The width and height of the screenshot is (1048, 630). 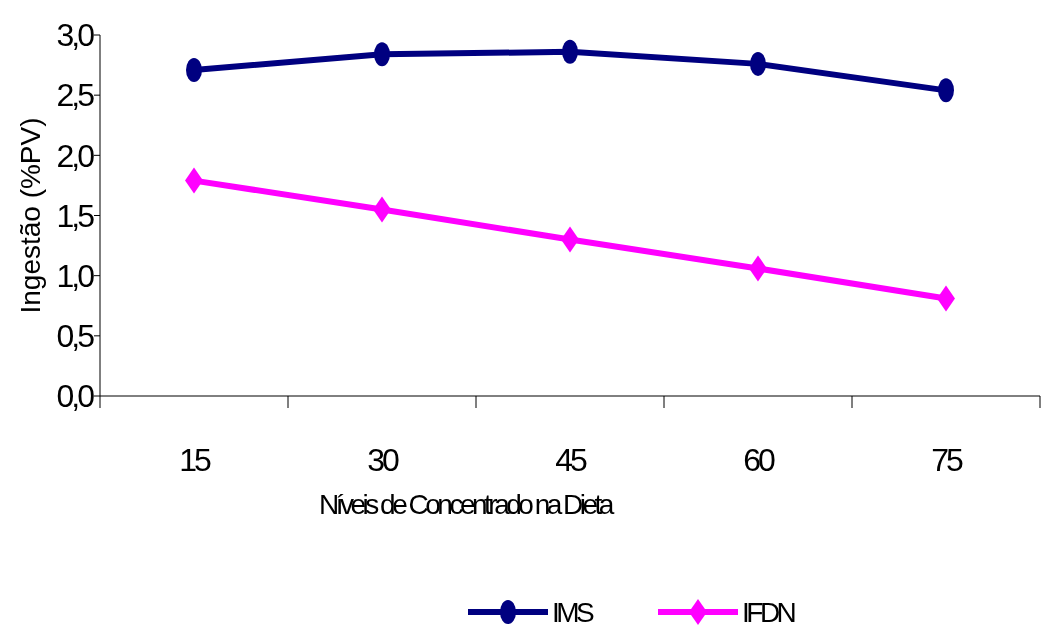 I want to click on x-tick-label: 45, so click(x=571, y=460).